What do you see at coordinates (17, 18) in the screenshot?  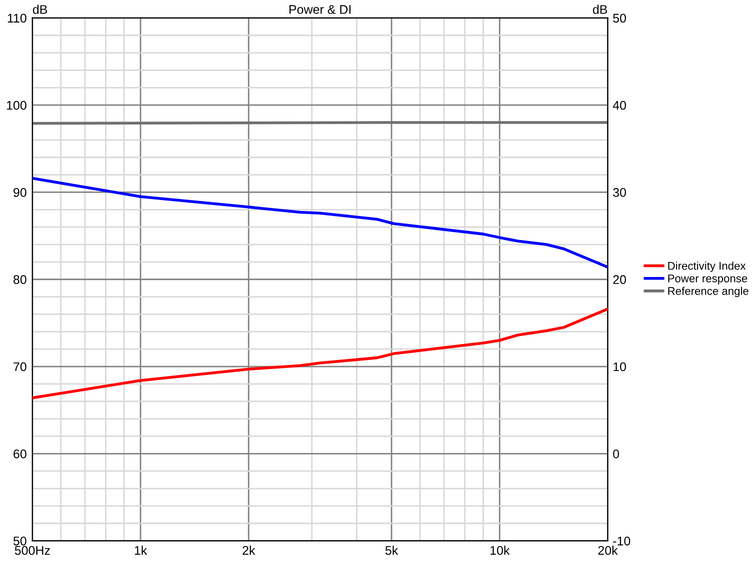 I see `y-tick-label: 110` at bounding box center [17, 18].